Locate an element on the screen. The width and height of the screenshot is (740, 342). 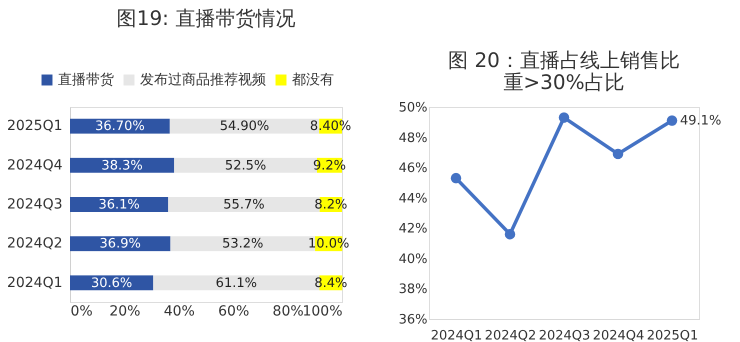
y-tick-label: 46% is located at coordinates (413, 168).